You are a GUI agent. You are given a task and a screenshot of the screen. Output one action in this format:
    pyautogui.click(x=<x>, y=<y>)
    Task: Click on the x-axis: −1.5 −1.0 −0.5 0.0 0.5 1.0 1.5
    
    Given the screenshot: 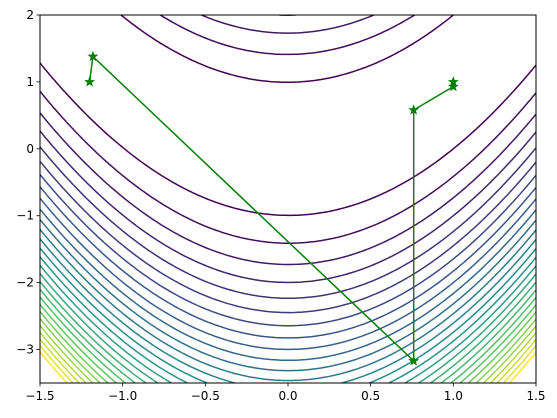 What is the action you would take?
    pyautogui.click(x=285, y=393)
    